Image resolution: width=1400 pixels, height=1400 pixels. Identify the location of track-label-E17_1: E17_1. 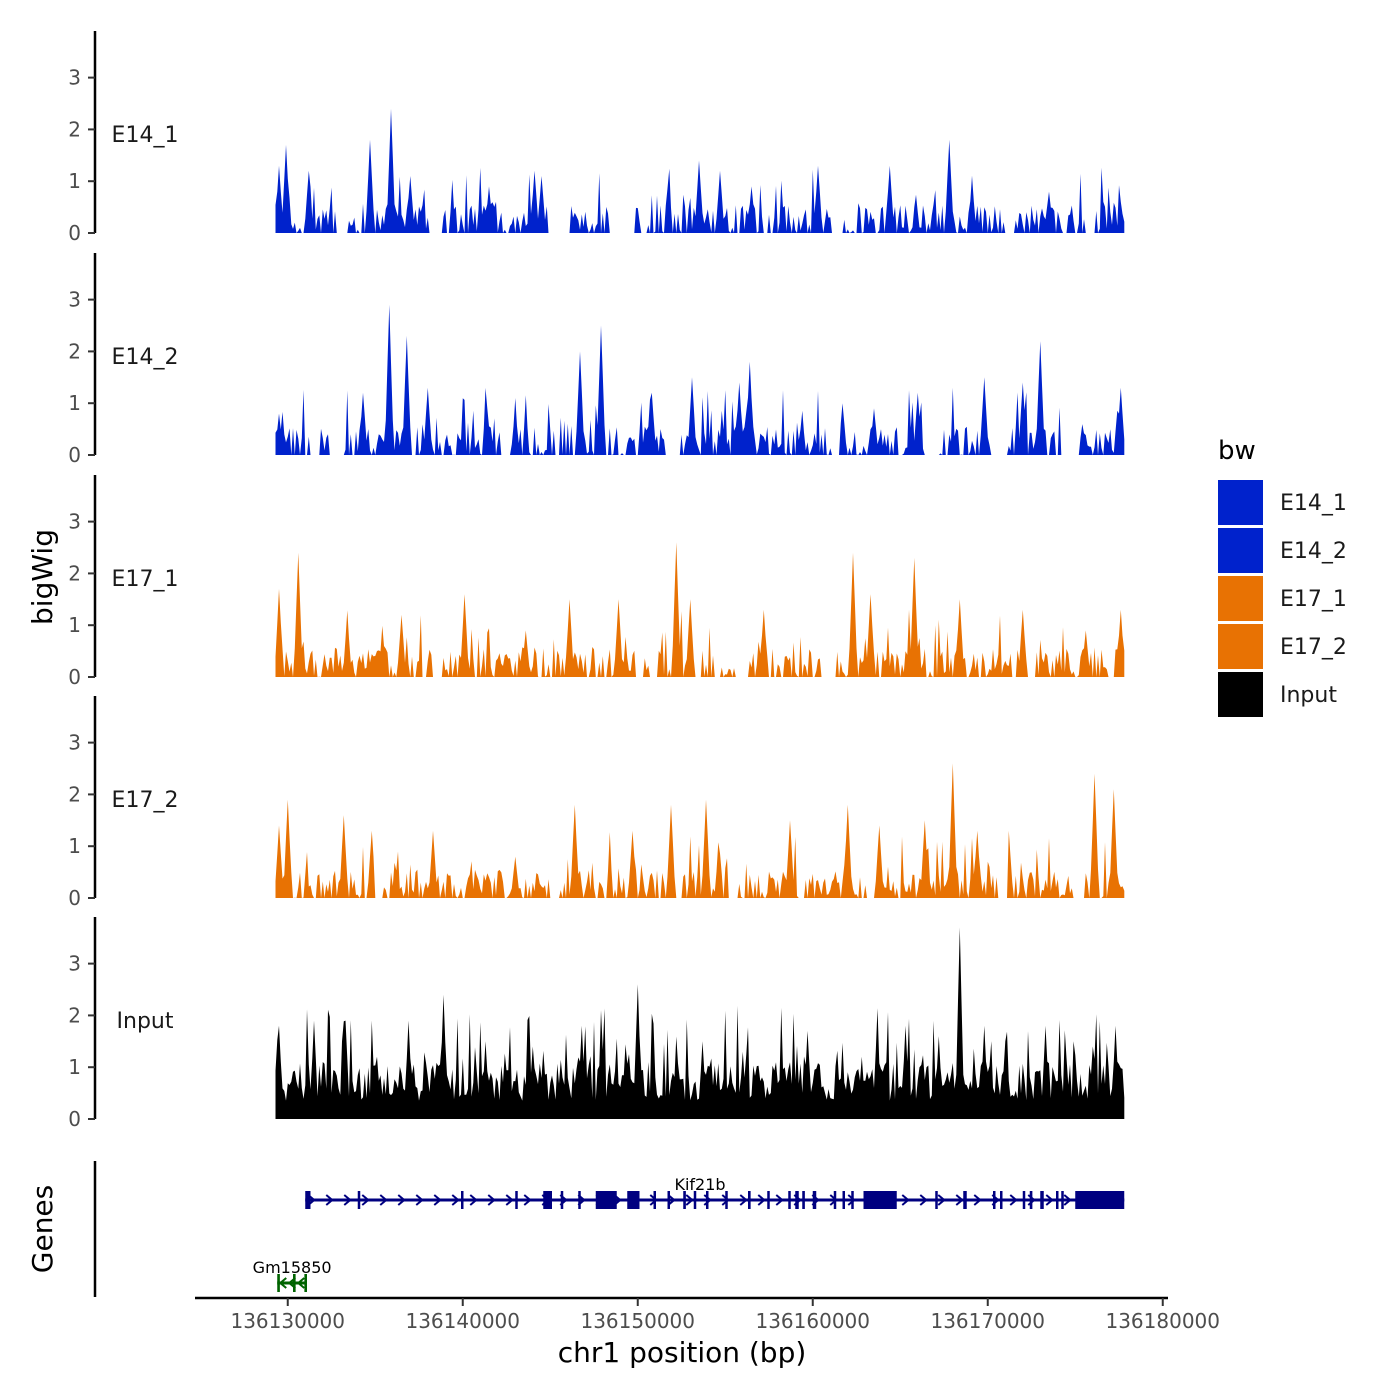
(145, 579).